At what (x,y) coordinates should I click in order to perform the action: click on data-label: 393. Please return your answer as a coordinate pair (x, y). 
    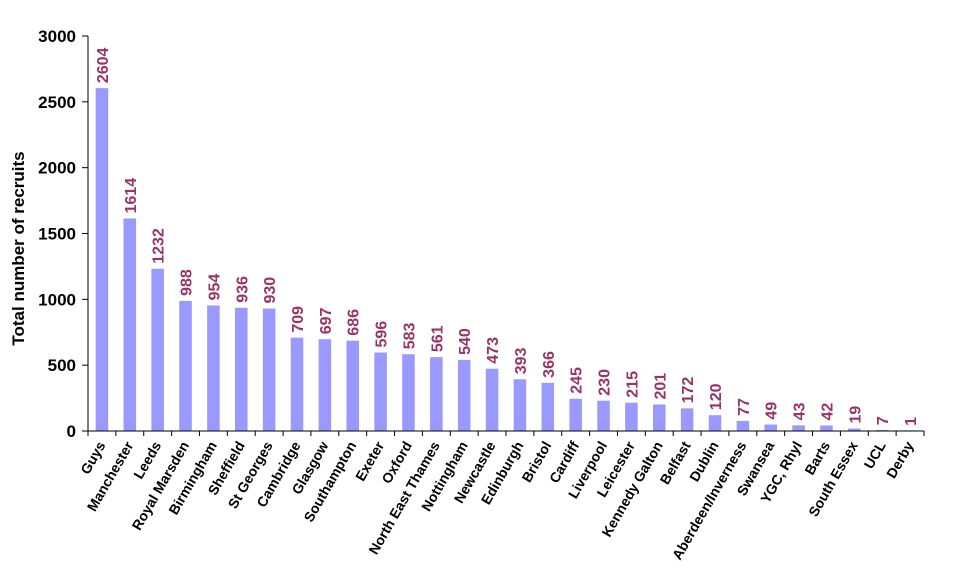
    Looking at the image, I should click on (521, 360).